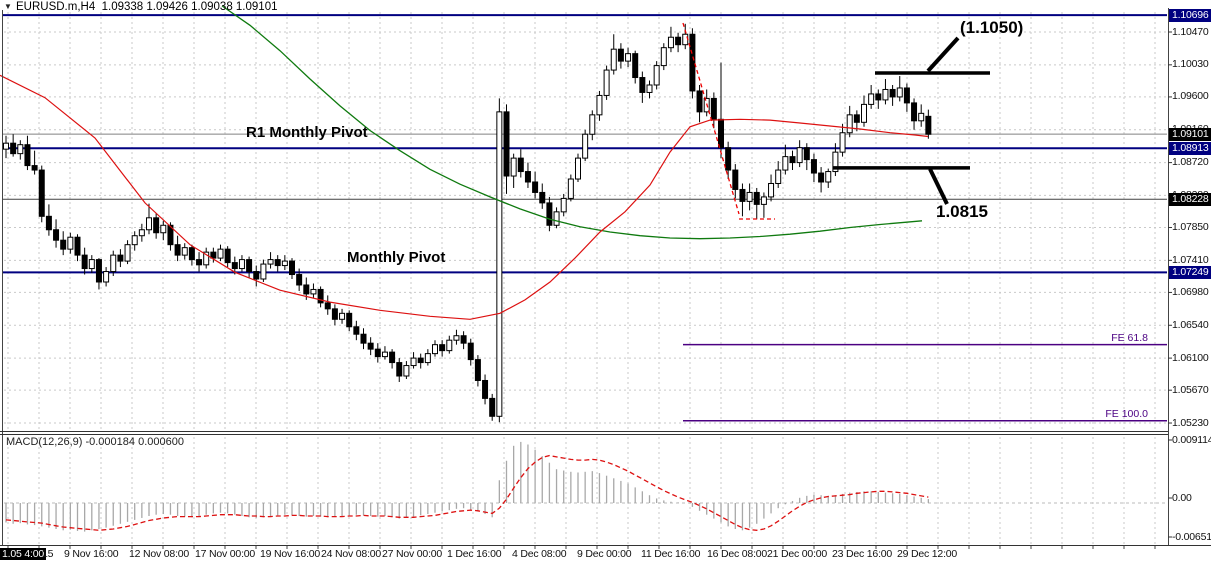 Image resolution: width=1211 pixels, height=563 pixels. What do you see at coordinates (307, 132) in the screenshot?
I see `annotation-r1-monthly-pivot: R1 Monthly Pivot` at bounding box center [307, 132].